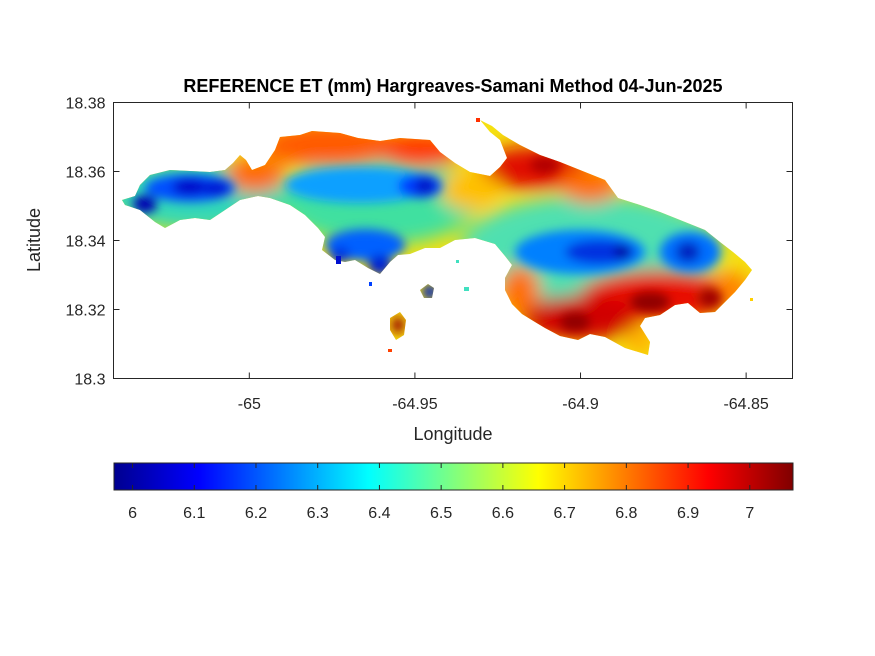  Describe the element at coordinates (626, 513) in the screenshot. I see `colorbar-tick-label: 6.8` at that location.